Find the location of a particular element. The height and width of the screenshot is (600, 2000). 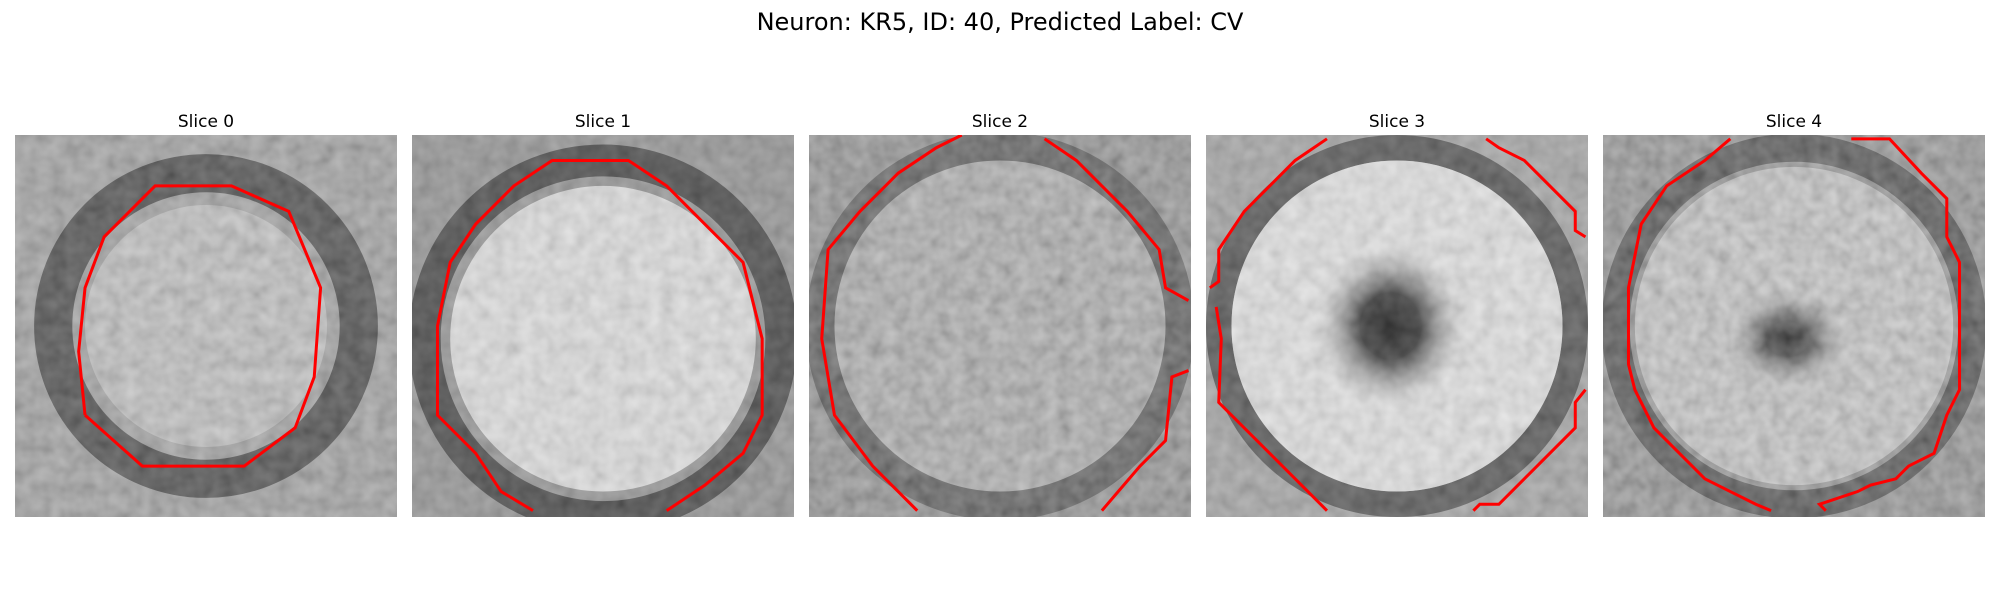

slice-panel-1: Slice 1 is located at coordinates (603, 314).